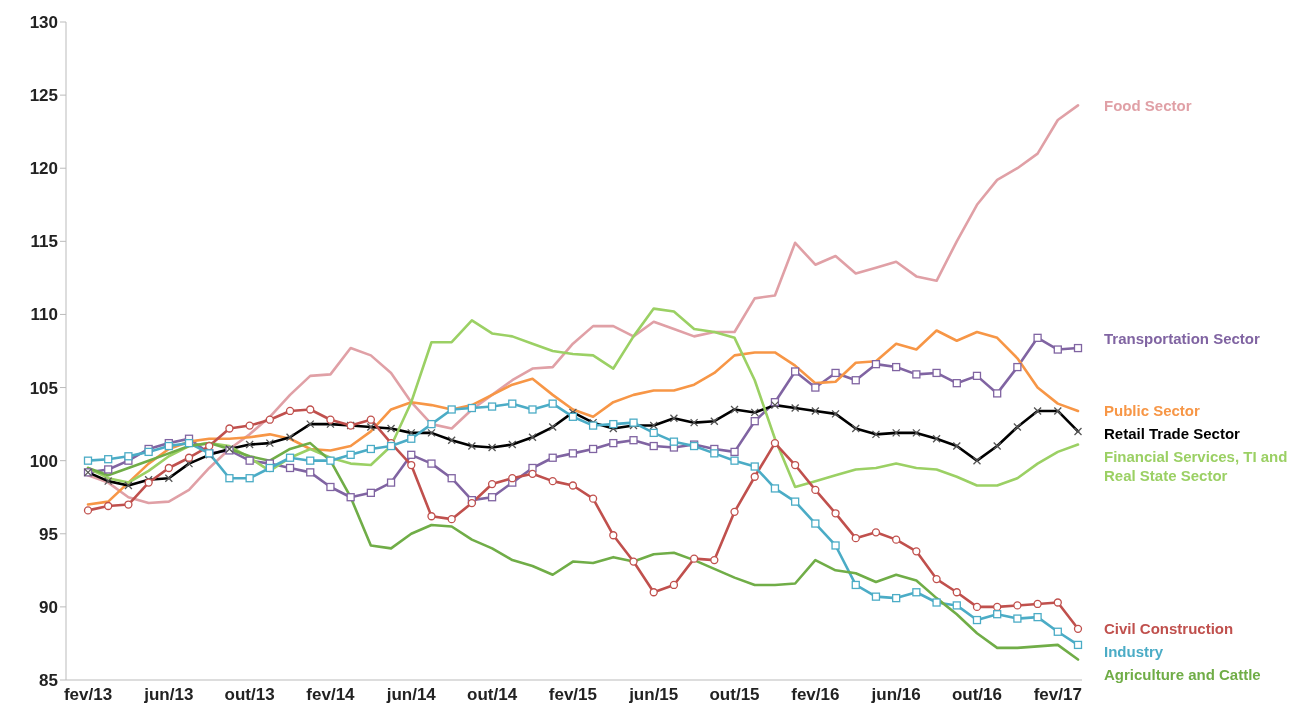  I want to click on series-label: Industry, so click(1134, 652).